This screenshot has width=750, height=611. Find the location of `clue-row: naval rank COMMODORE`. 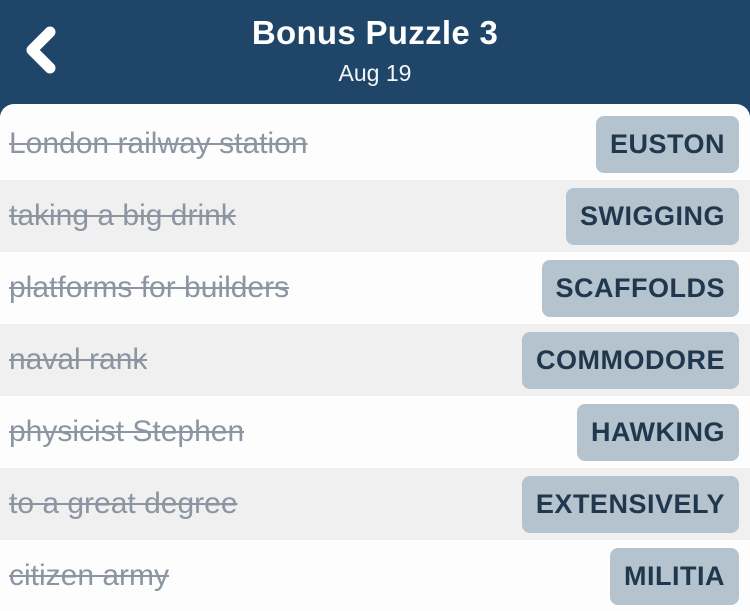

clue-row: naval rank COMMODORE is located at coordinates (375, 360).